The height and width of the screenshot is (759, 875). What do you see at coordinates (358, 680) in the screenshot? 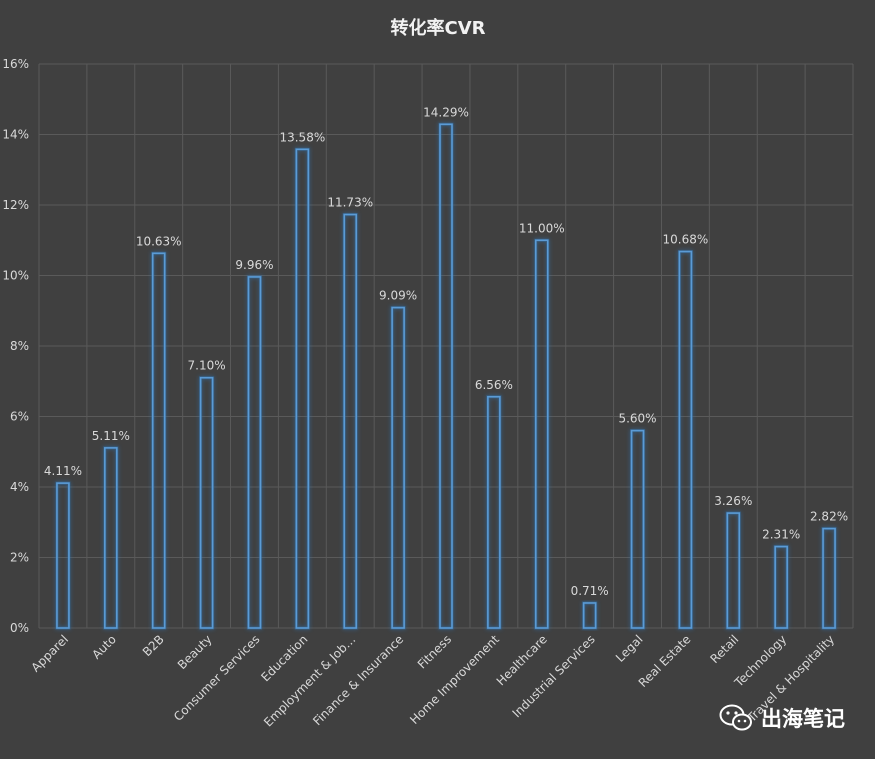
I see `x-tick-label: Finance & Insurance` at bounding box center [358, 680].